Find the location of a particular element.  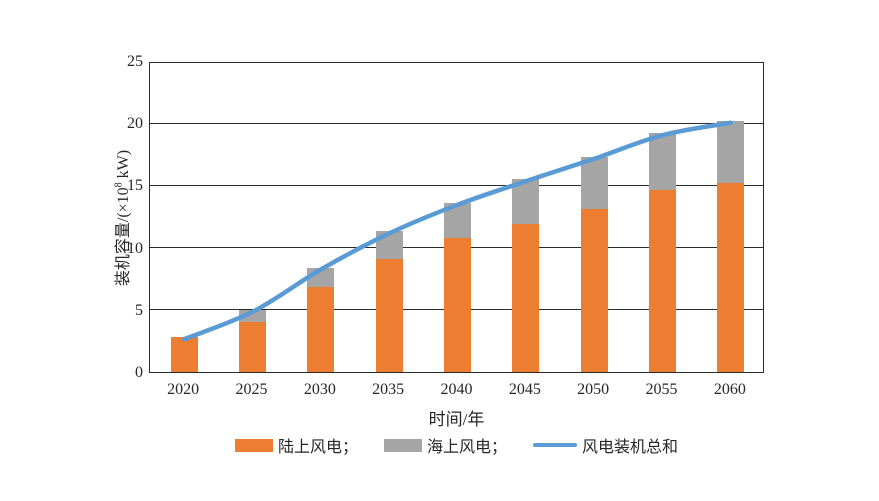

legend-item-offshore: 海上风电； is located at coordinates (445, 445).